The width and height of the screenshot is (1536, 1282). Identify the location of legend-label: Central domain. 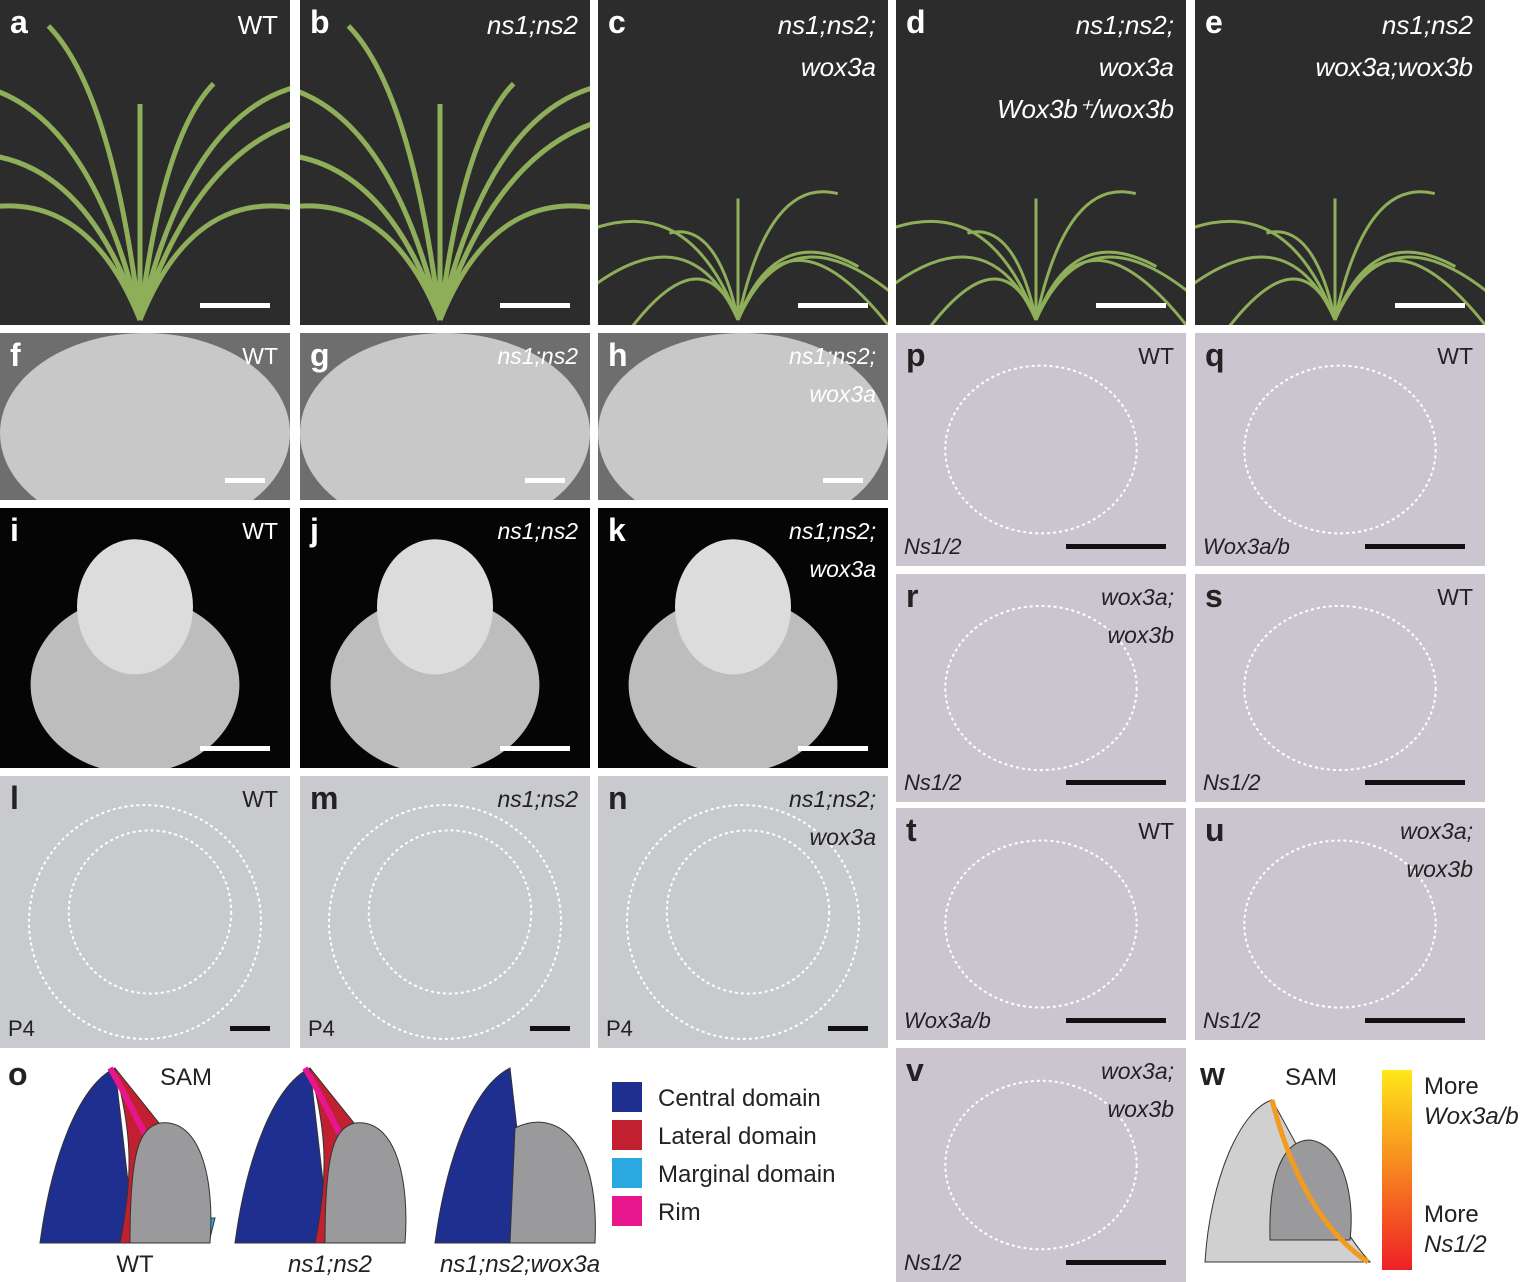
(739, 1098).